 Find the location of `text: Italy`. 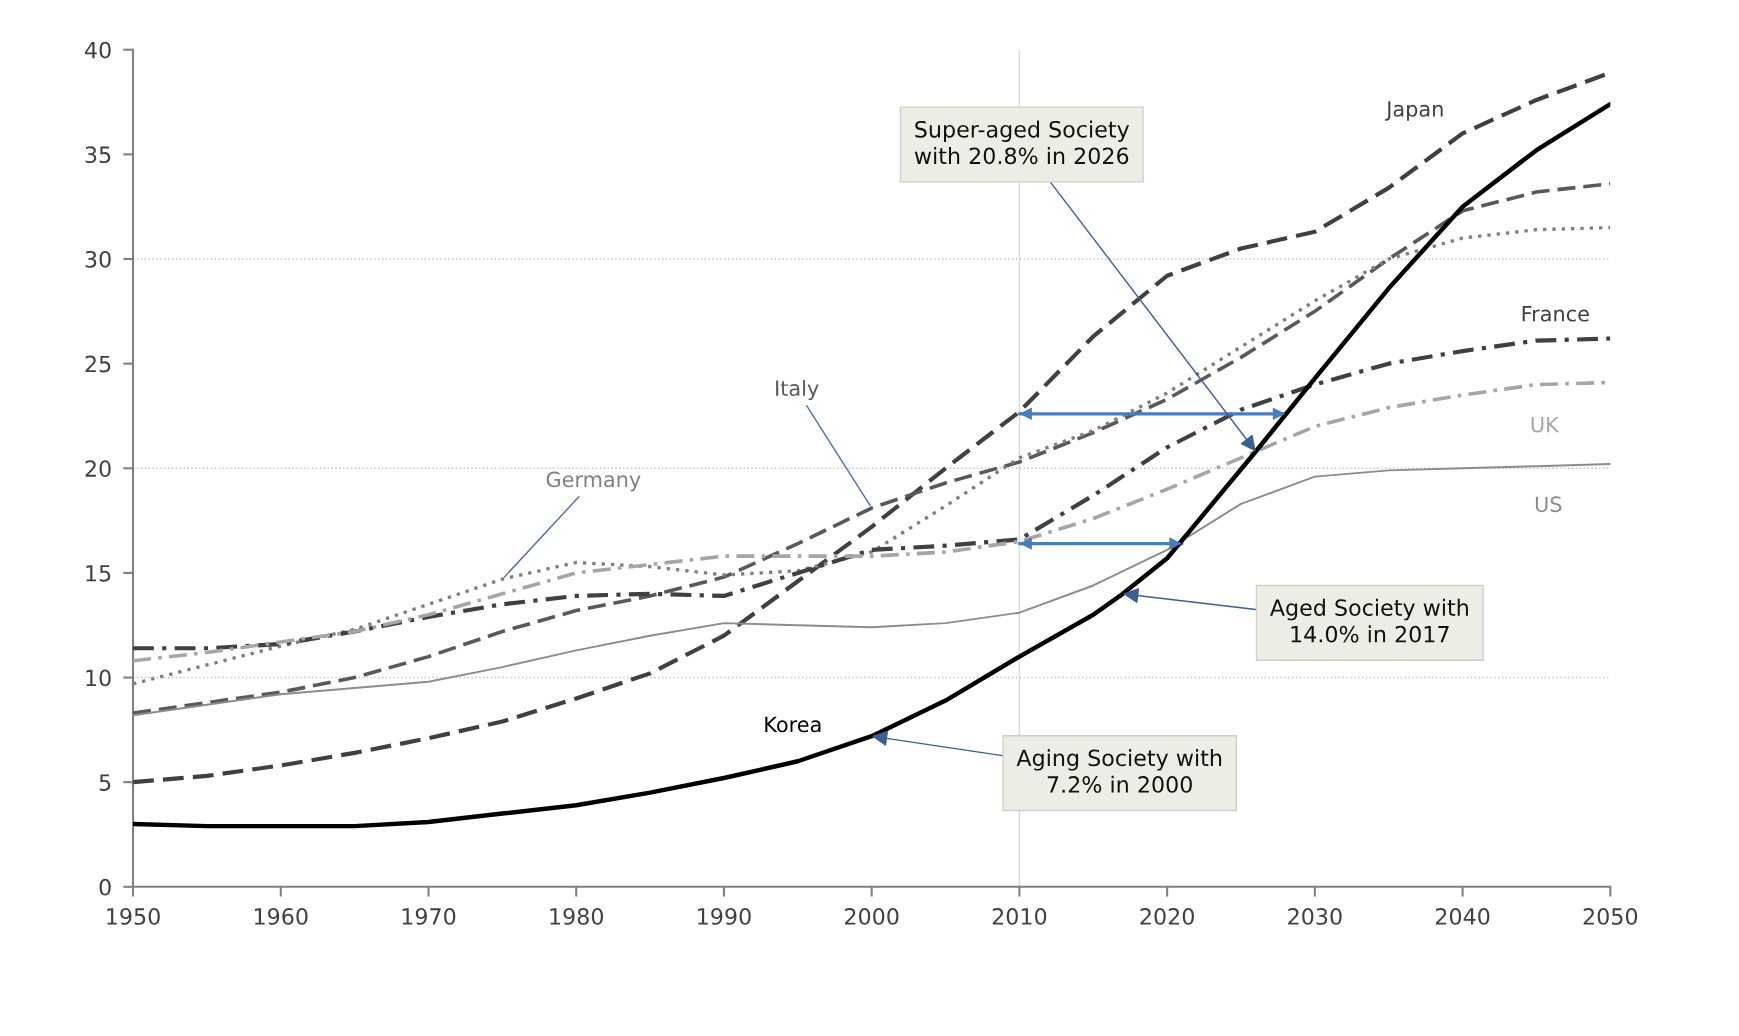

text: Italy is located at coordinates (797, 390).